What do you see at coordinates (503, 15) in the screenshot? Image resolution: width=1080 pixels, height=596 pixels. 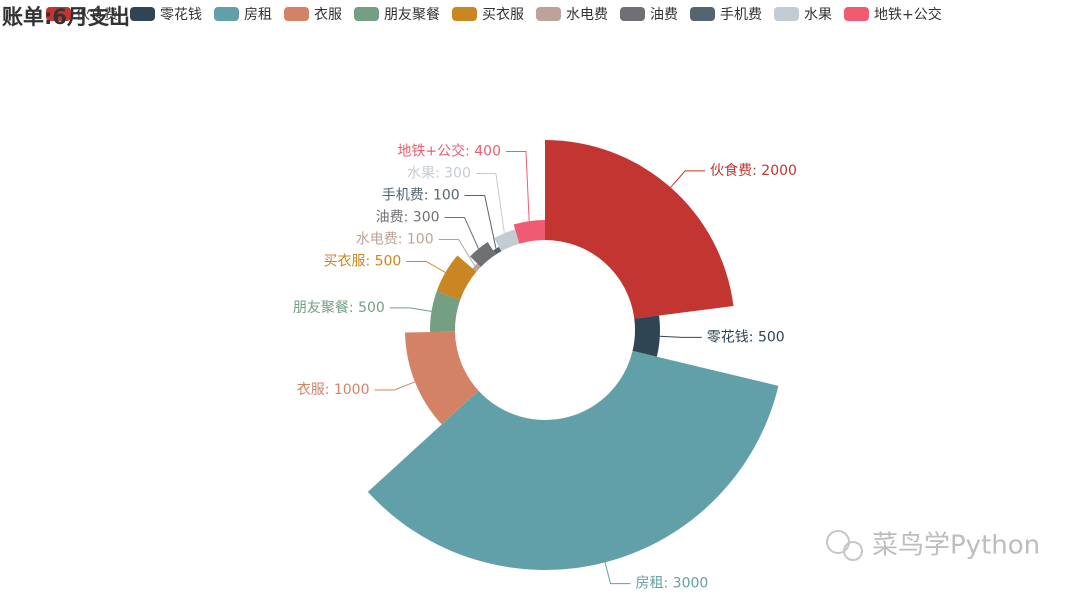 I see `legend-label: 买衣服` at bounding box center [503, 15].